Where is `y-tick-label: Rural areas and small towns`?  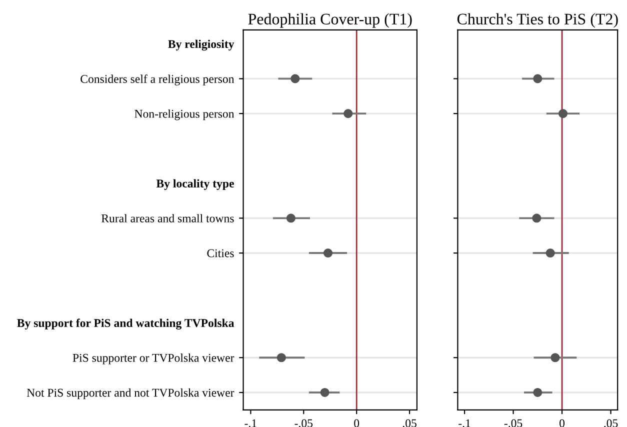
y-tick-label: Rural areas and small towns is located at coordinates (167, 218).